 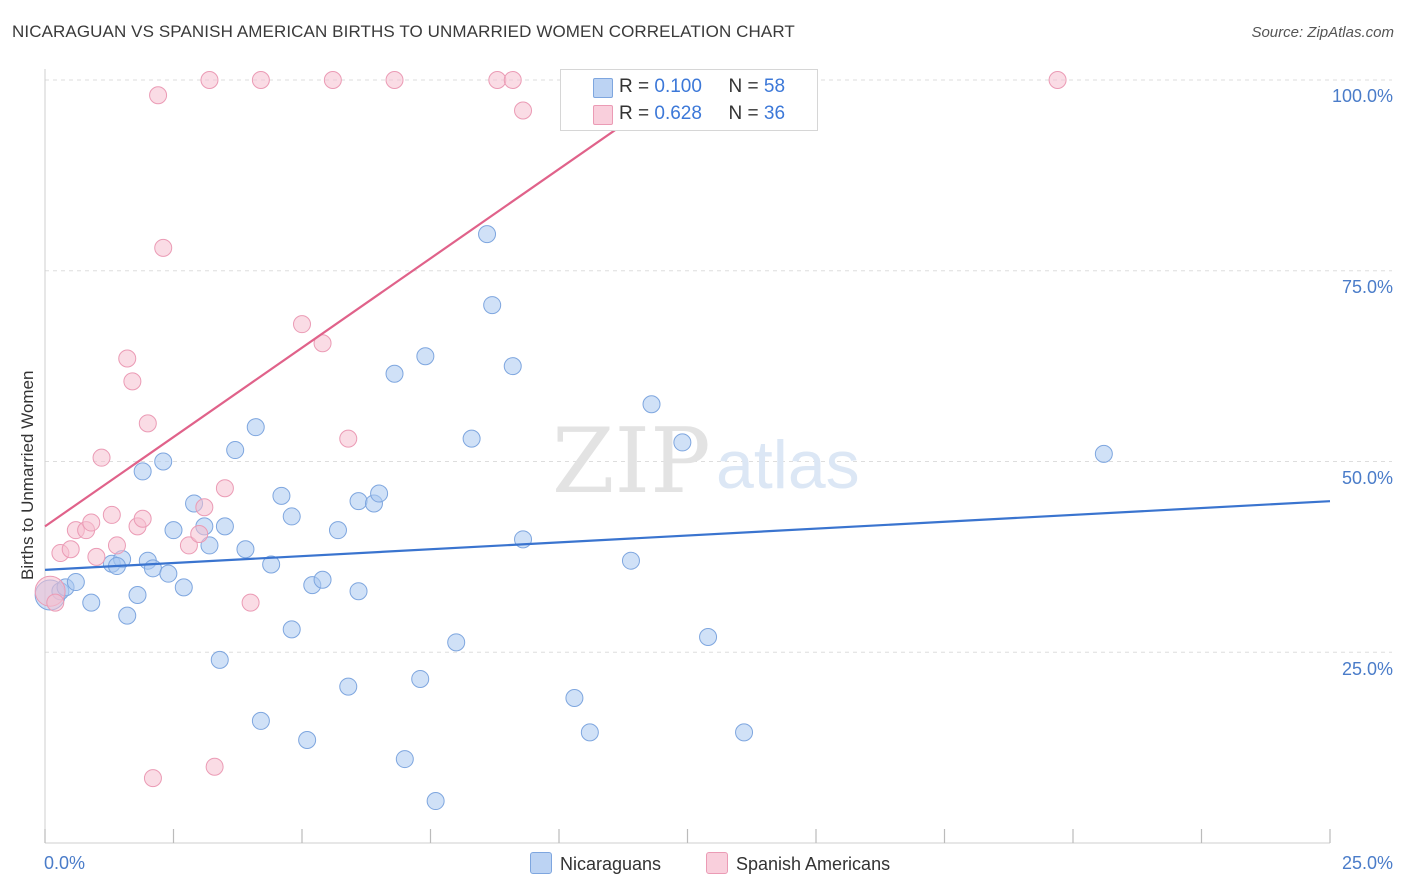 What do you see at coordinates (1322, 32) in the screenshot?
I see `source-label: Source: ZipAtlas.com` at bounding box center [1322, 32].